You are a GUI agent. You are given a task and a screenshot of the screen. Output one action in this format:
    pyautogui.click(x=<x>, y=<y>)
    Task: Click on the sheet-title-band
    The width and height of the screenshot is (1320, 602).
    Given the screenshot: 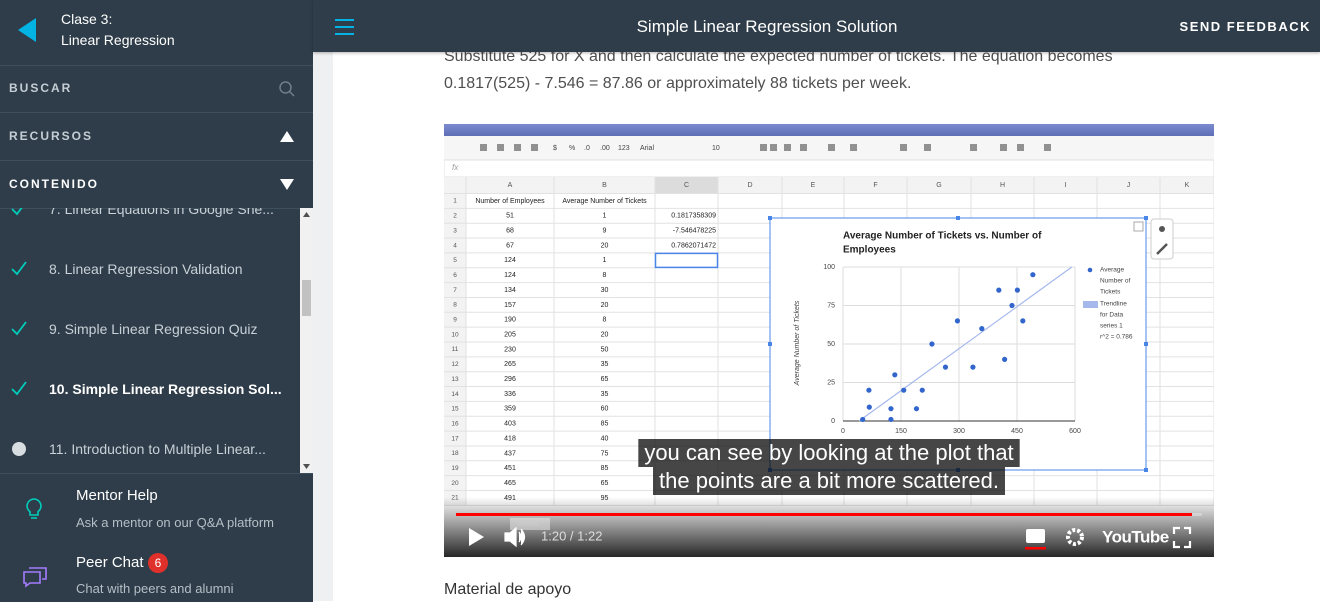 What is the action you would take?
    pyautogui.click(x=829, y=130)
    